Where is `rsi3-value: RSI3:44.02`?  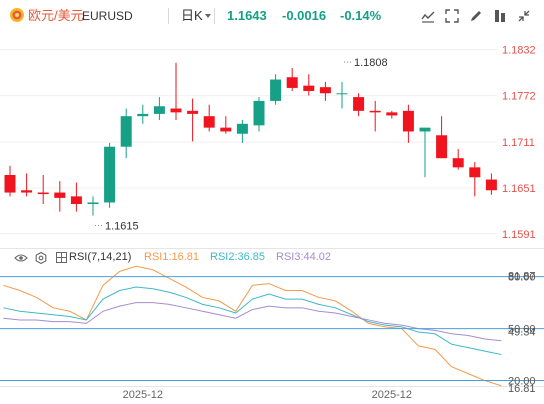 rsi3-value: RSI3:44.02 is located at coordinates (304, 257).